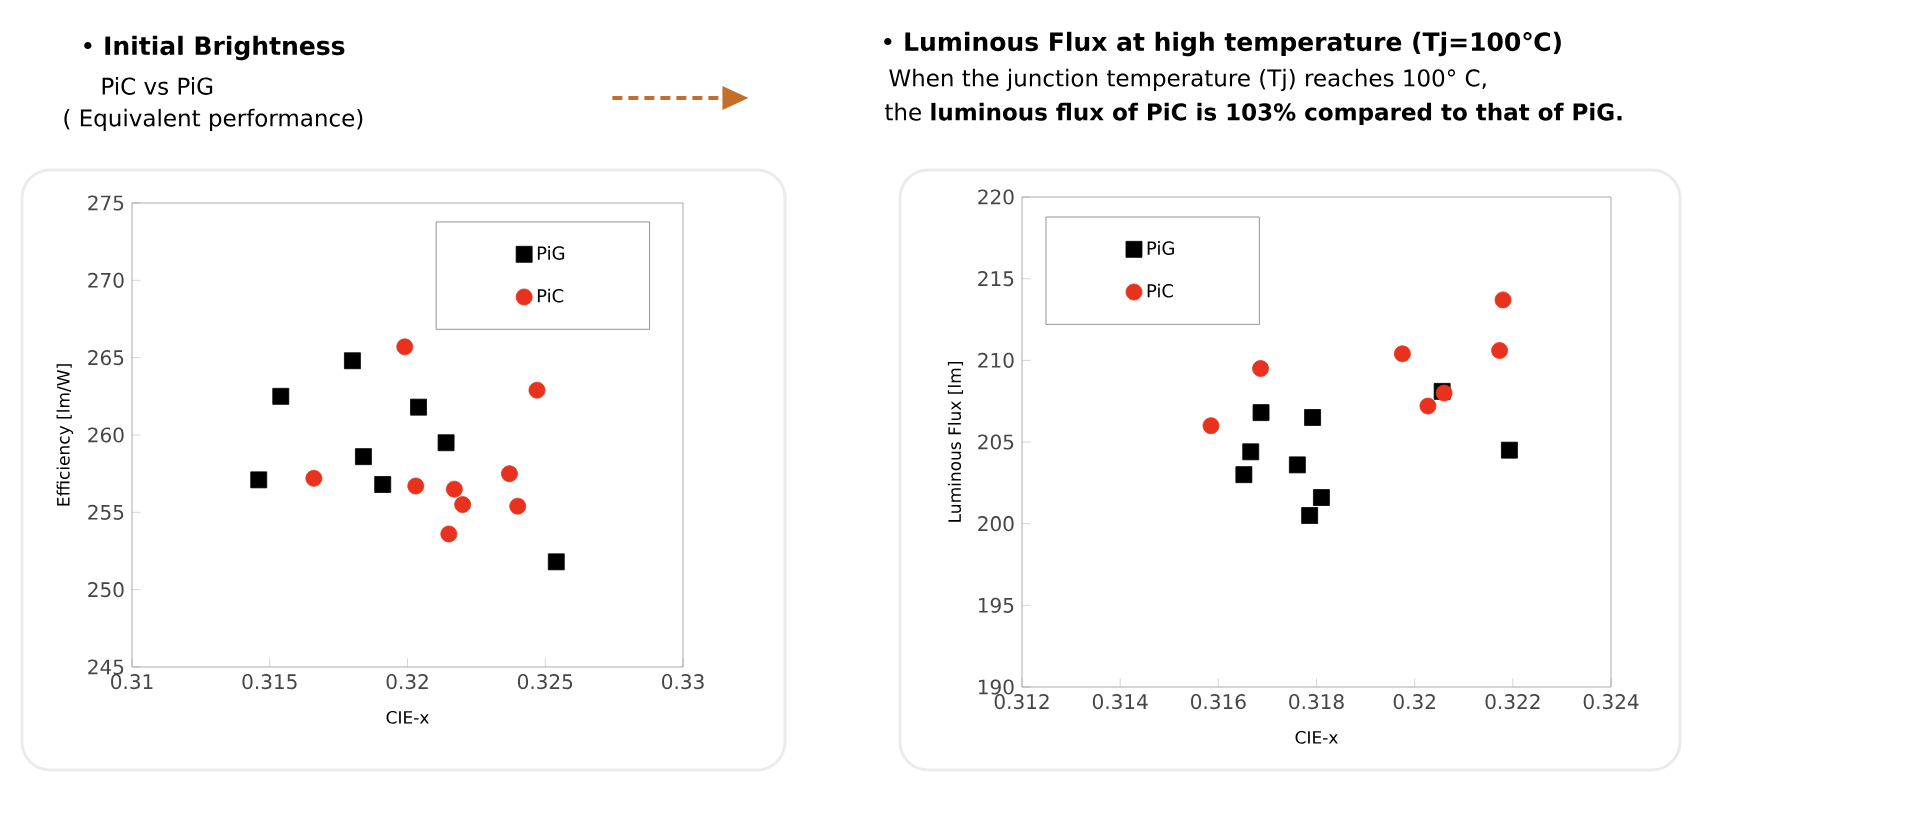 Image resolution: width=1920 pixels, height=827 pixels. I want to click on y-tick-label: 205, so click(996, 442).